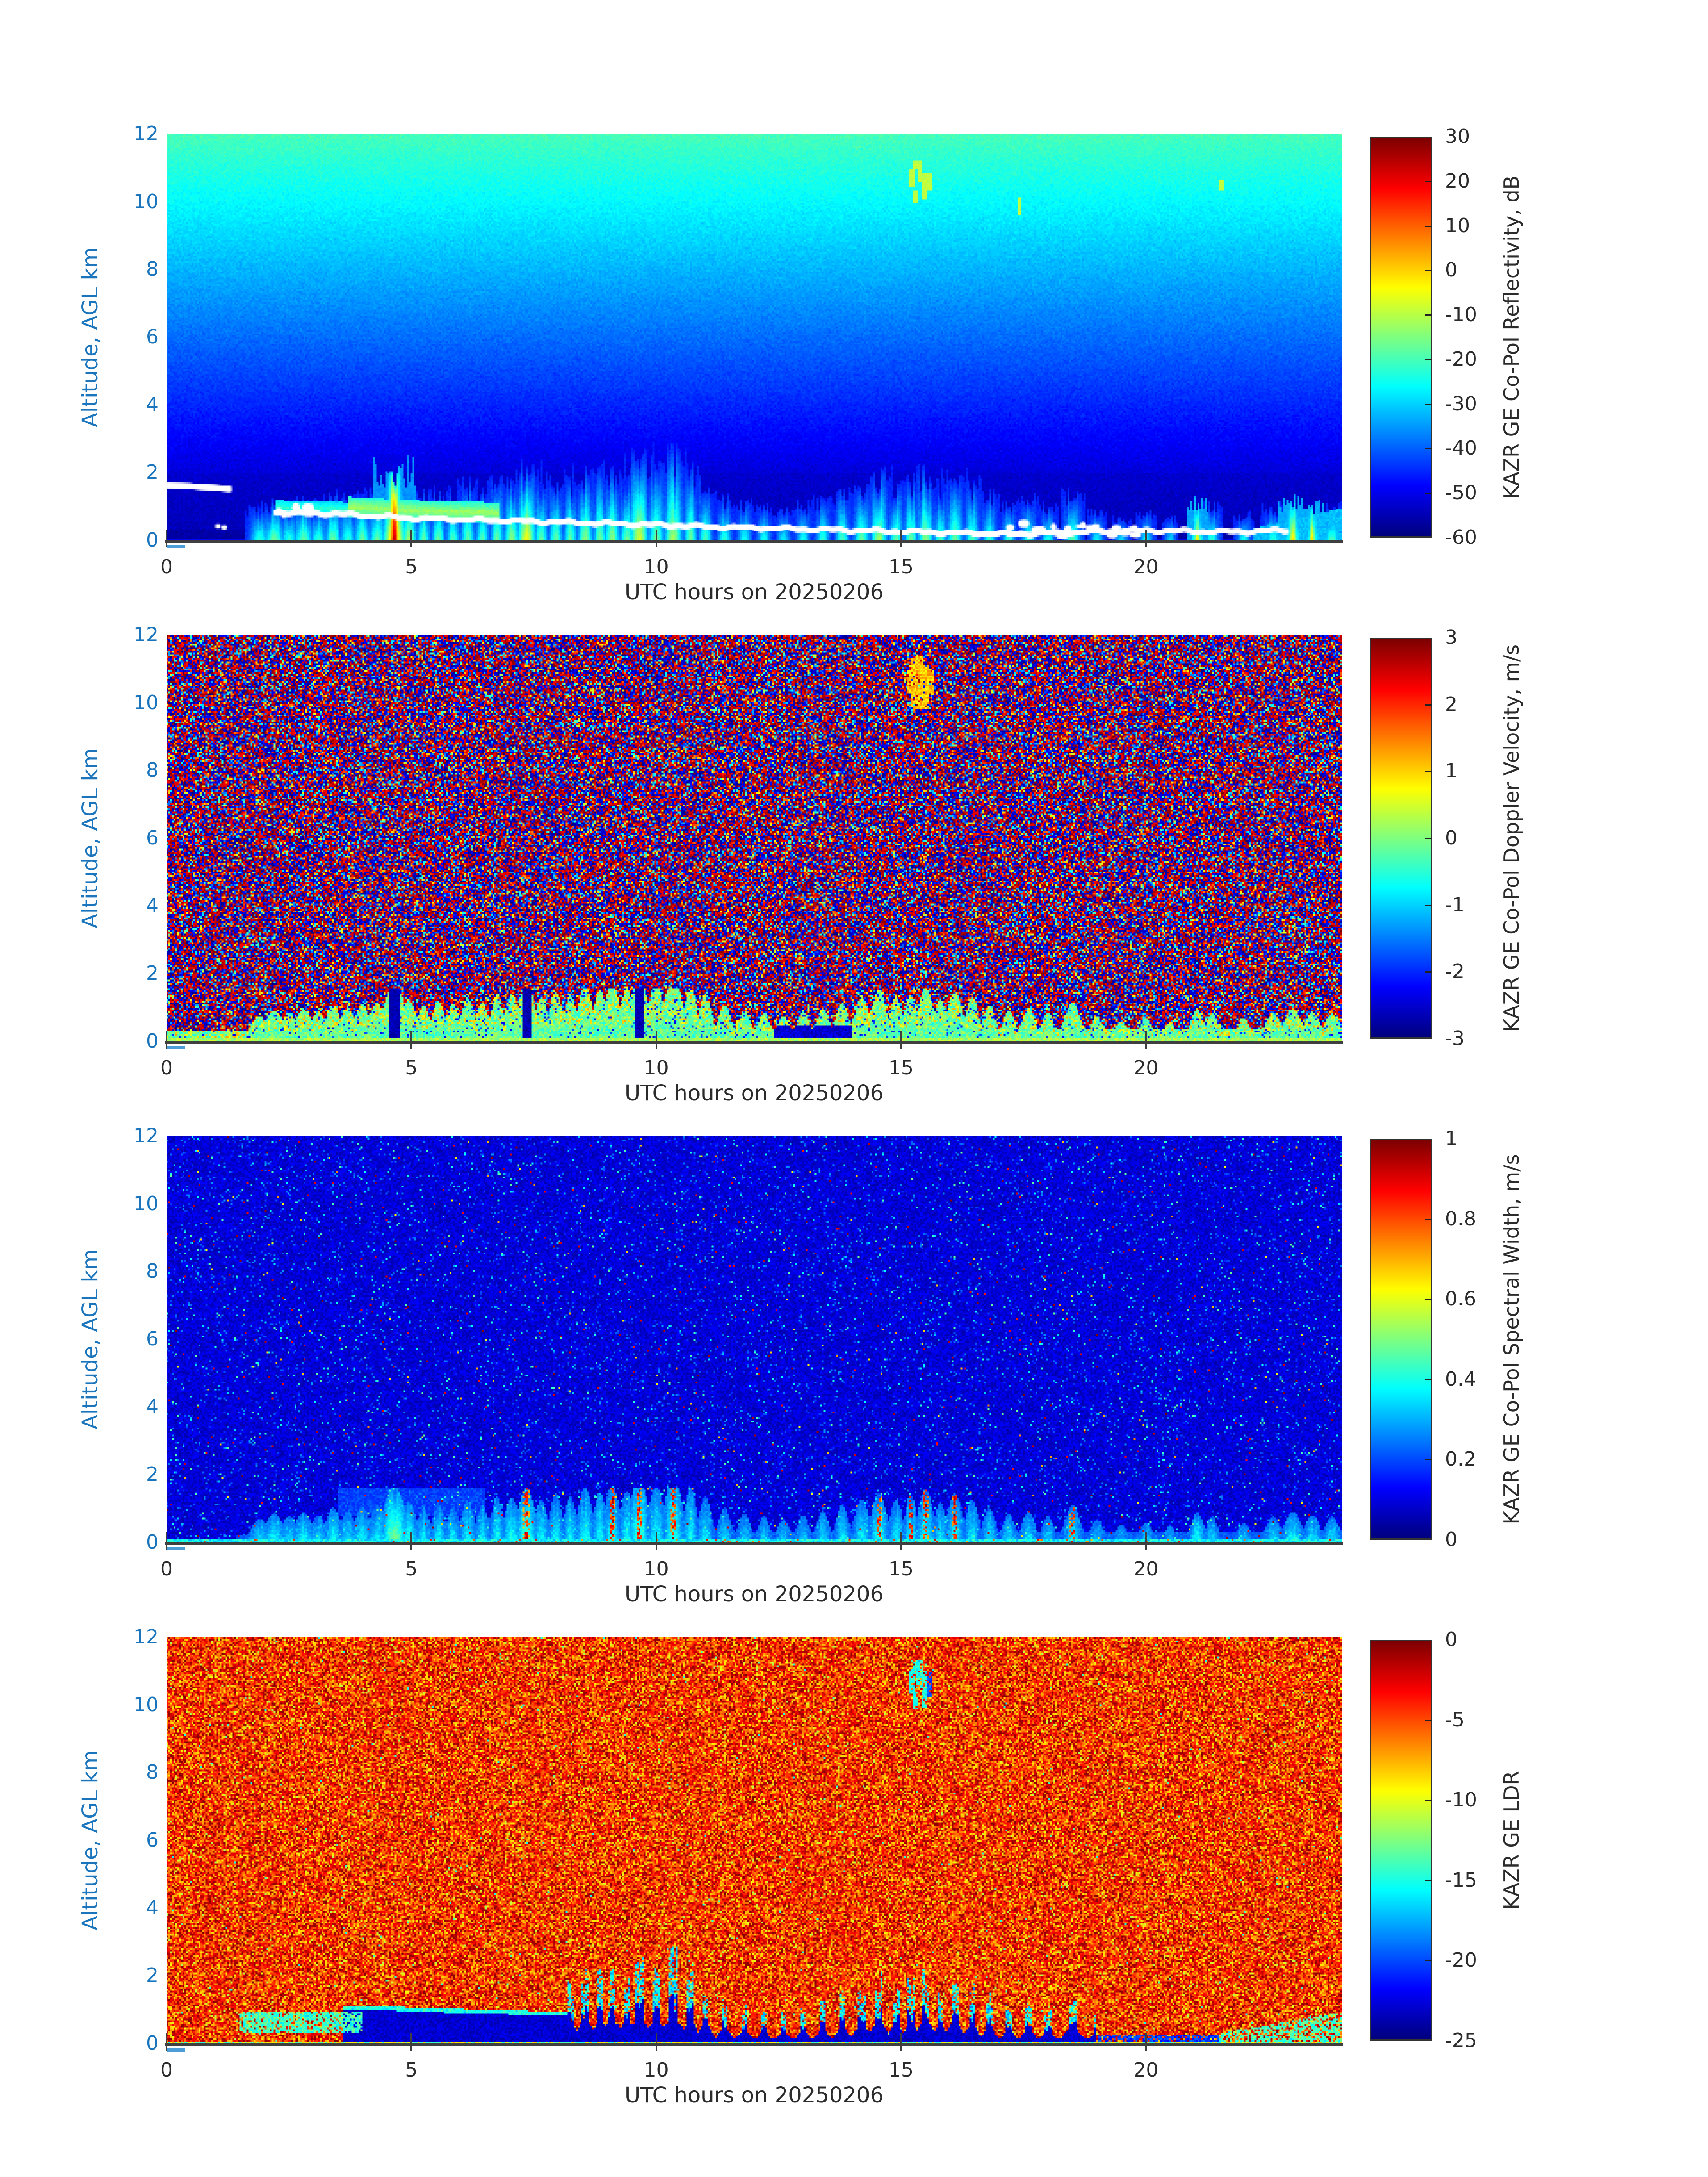 The image size is (1708, 2177). Describe the element at coordinates (166, 2070) in the screenshot. I see `x-tick-label: 0` at that location.